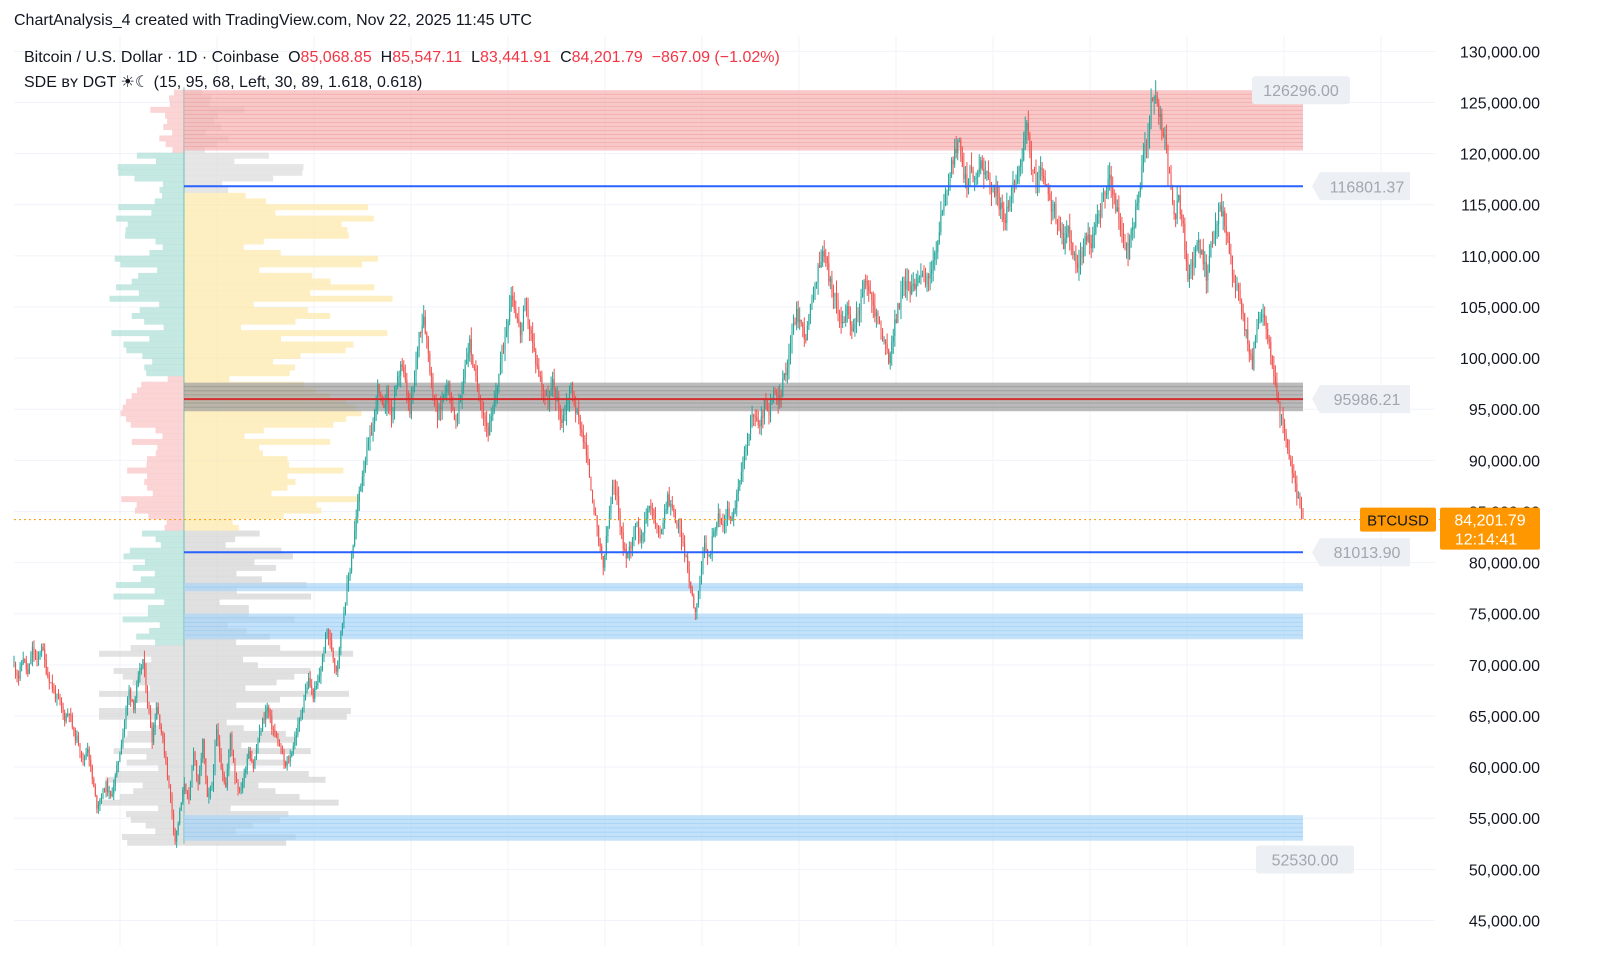 This screenshot has width=1600, height=966. I want to click on level-label-text: 52530.00, so click(1305, 860).